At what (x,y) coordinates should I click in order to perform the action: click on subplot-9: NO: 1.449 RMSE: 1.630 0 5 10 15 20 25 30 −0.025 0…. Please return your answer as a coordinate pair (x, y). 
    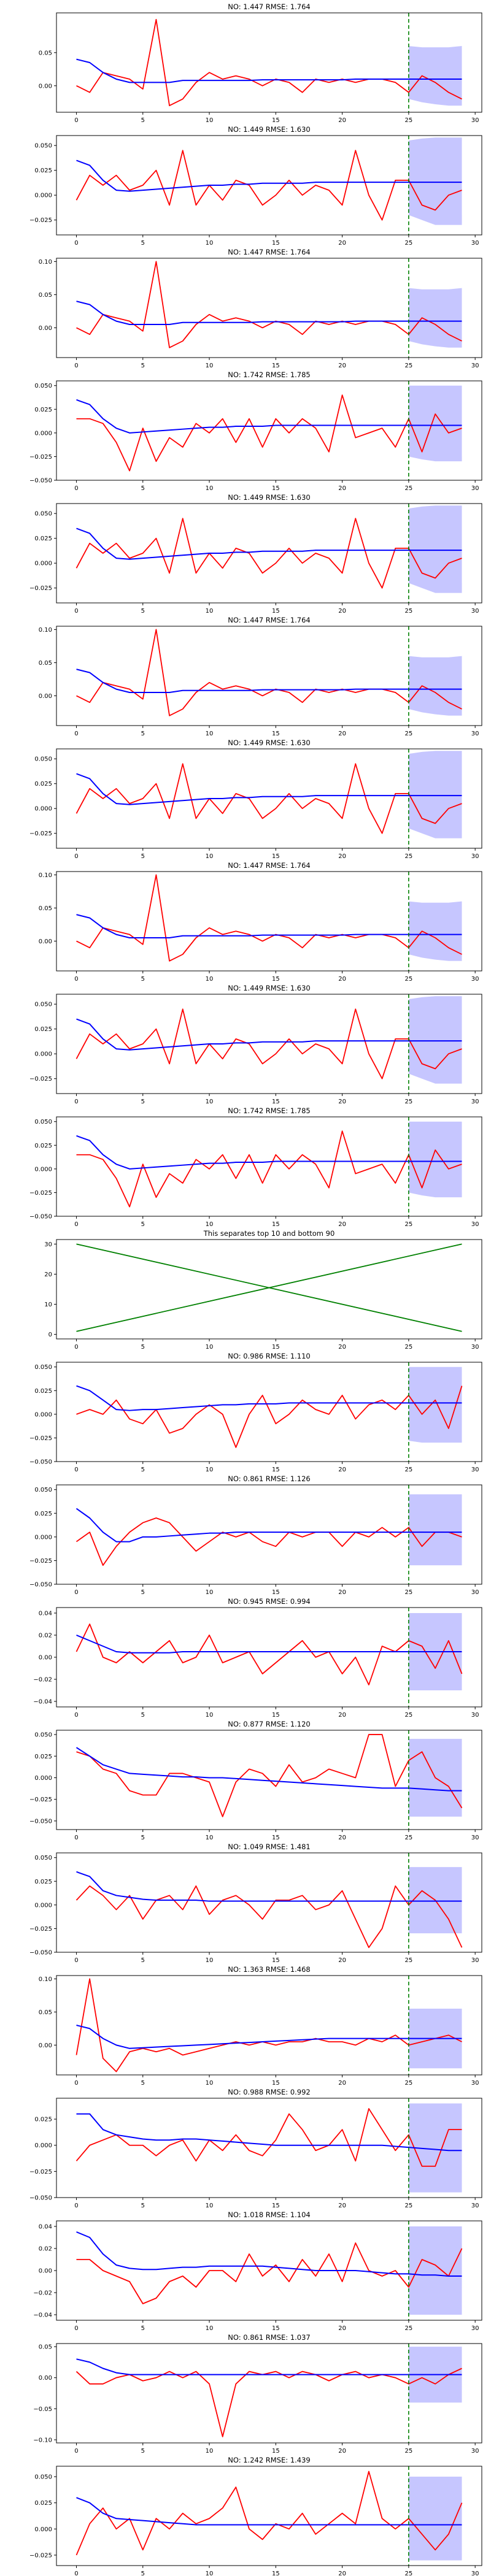
    Looking at the image, I should click on (256, 1044).